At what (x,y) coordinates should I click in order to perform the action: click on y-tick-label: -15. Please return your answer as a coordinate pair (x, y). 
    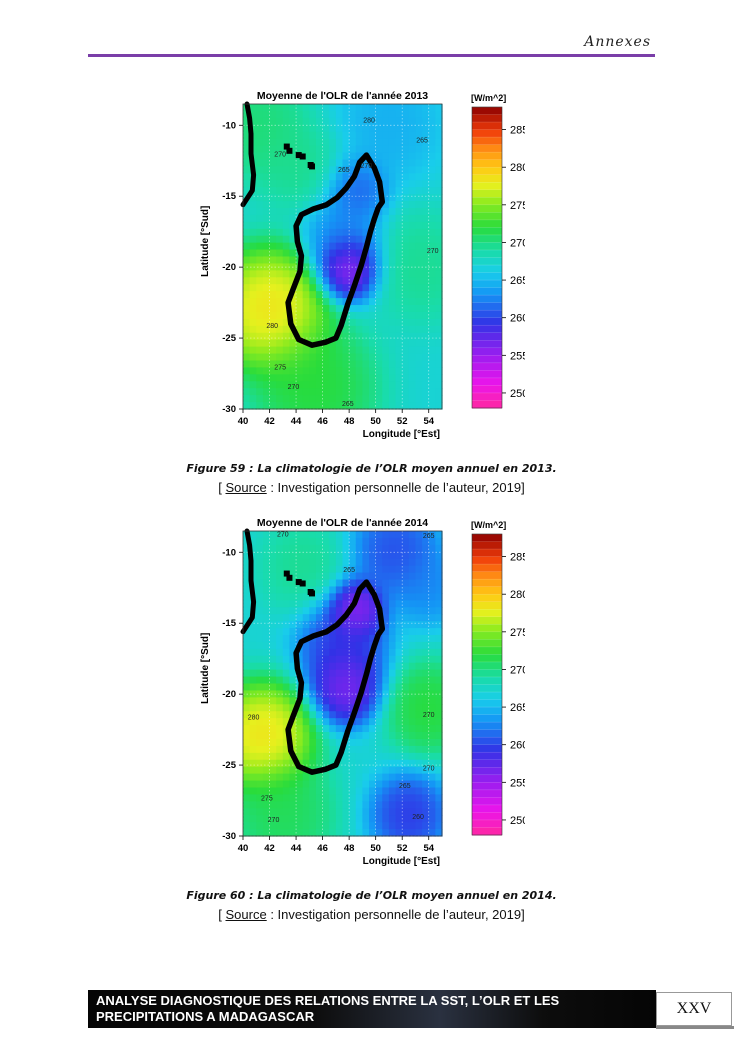
    Looking at the image, I should click on (229, 623).